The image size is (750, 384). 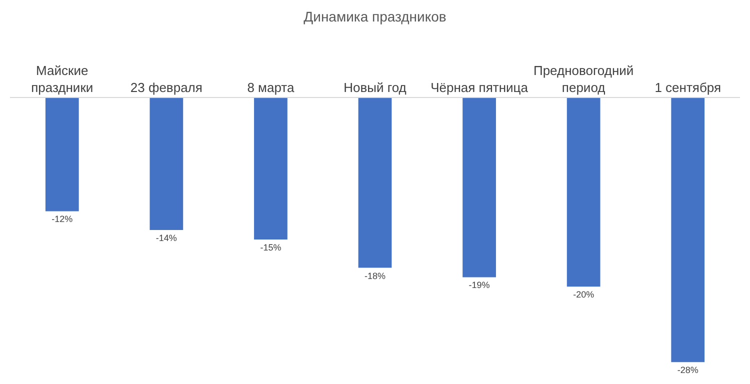 What do you see at coordinates (583, 295) in the screenshot?
I see `data-label: -20%` at bounding box center [583, 295].